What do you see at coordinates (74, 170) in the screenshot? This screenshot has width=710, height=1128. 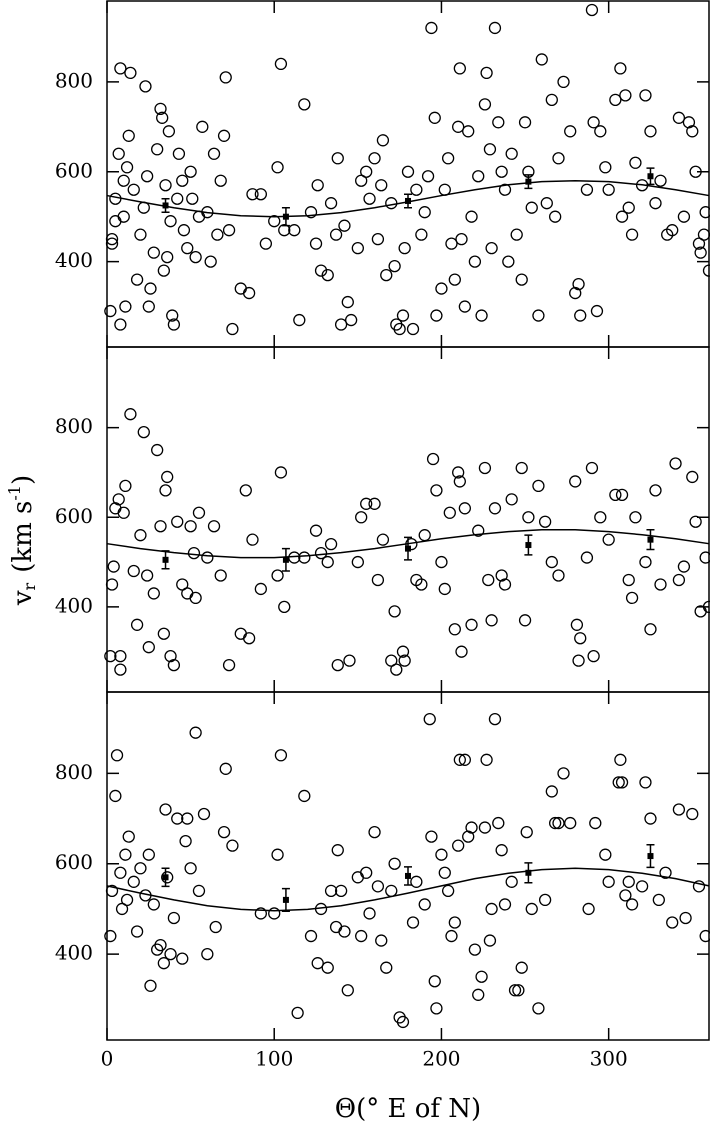 I see `y-tick-label: 600` at bounding box center [74, 170].